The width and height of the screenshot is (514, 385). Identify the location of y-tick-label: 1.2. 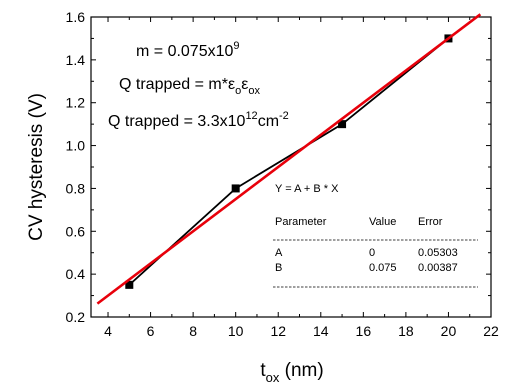
(76, 103).